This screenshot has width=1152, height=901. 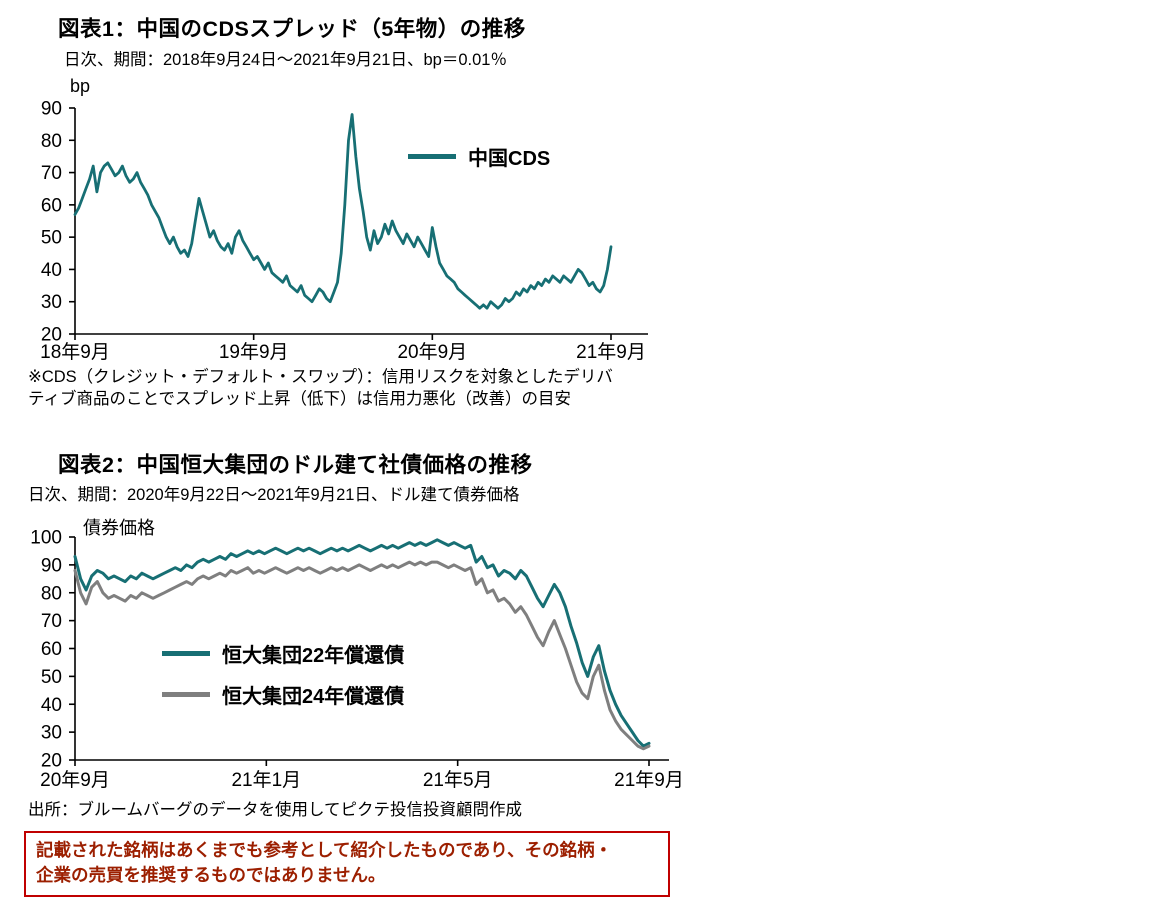 I want to click on figure2-y-axis-unit: 債券価格, so click(x=119, y=528).